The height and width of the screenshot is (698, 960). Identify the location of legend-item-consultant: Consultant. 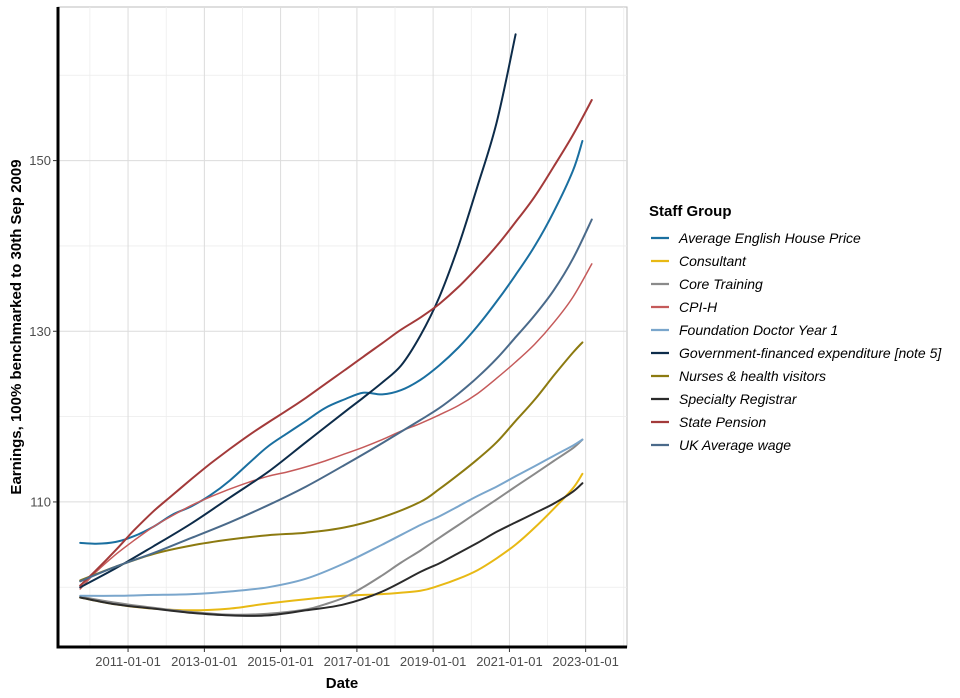
(699, 261).